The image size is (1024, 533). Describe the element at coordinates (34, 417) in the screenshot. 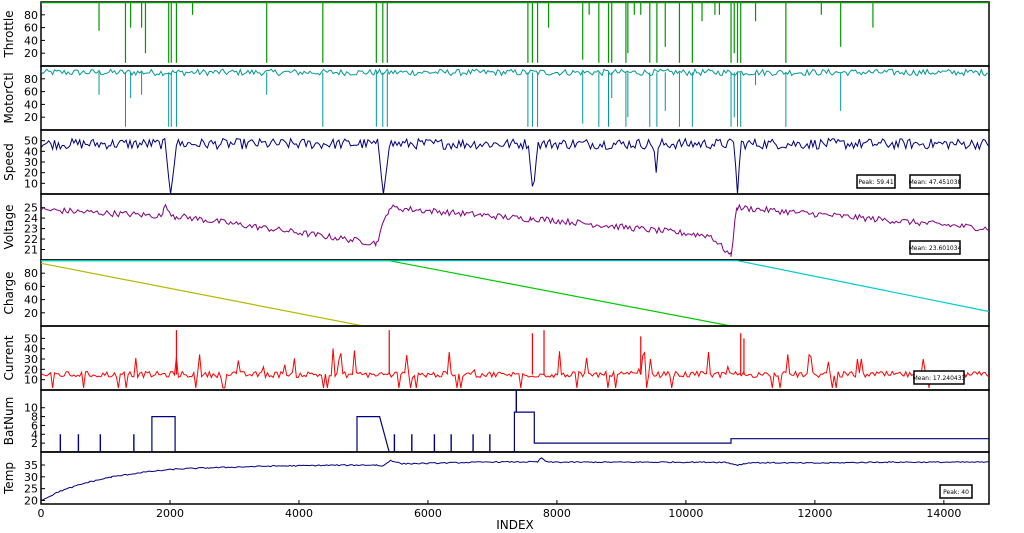

I see `y-tick-label: 8` at that location.